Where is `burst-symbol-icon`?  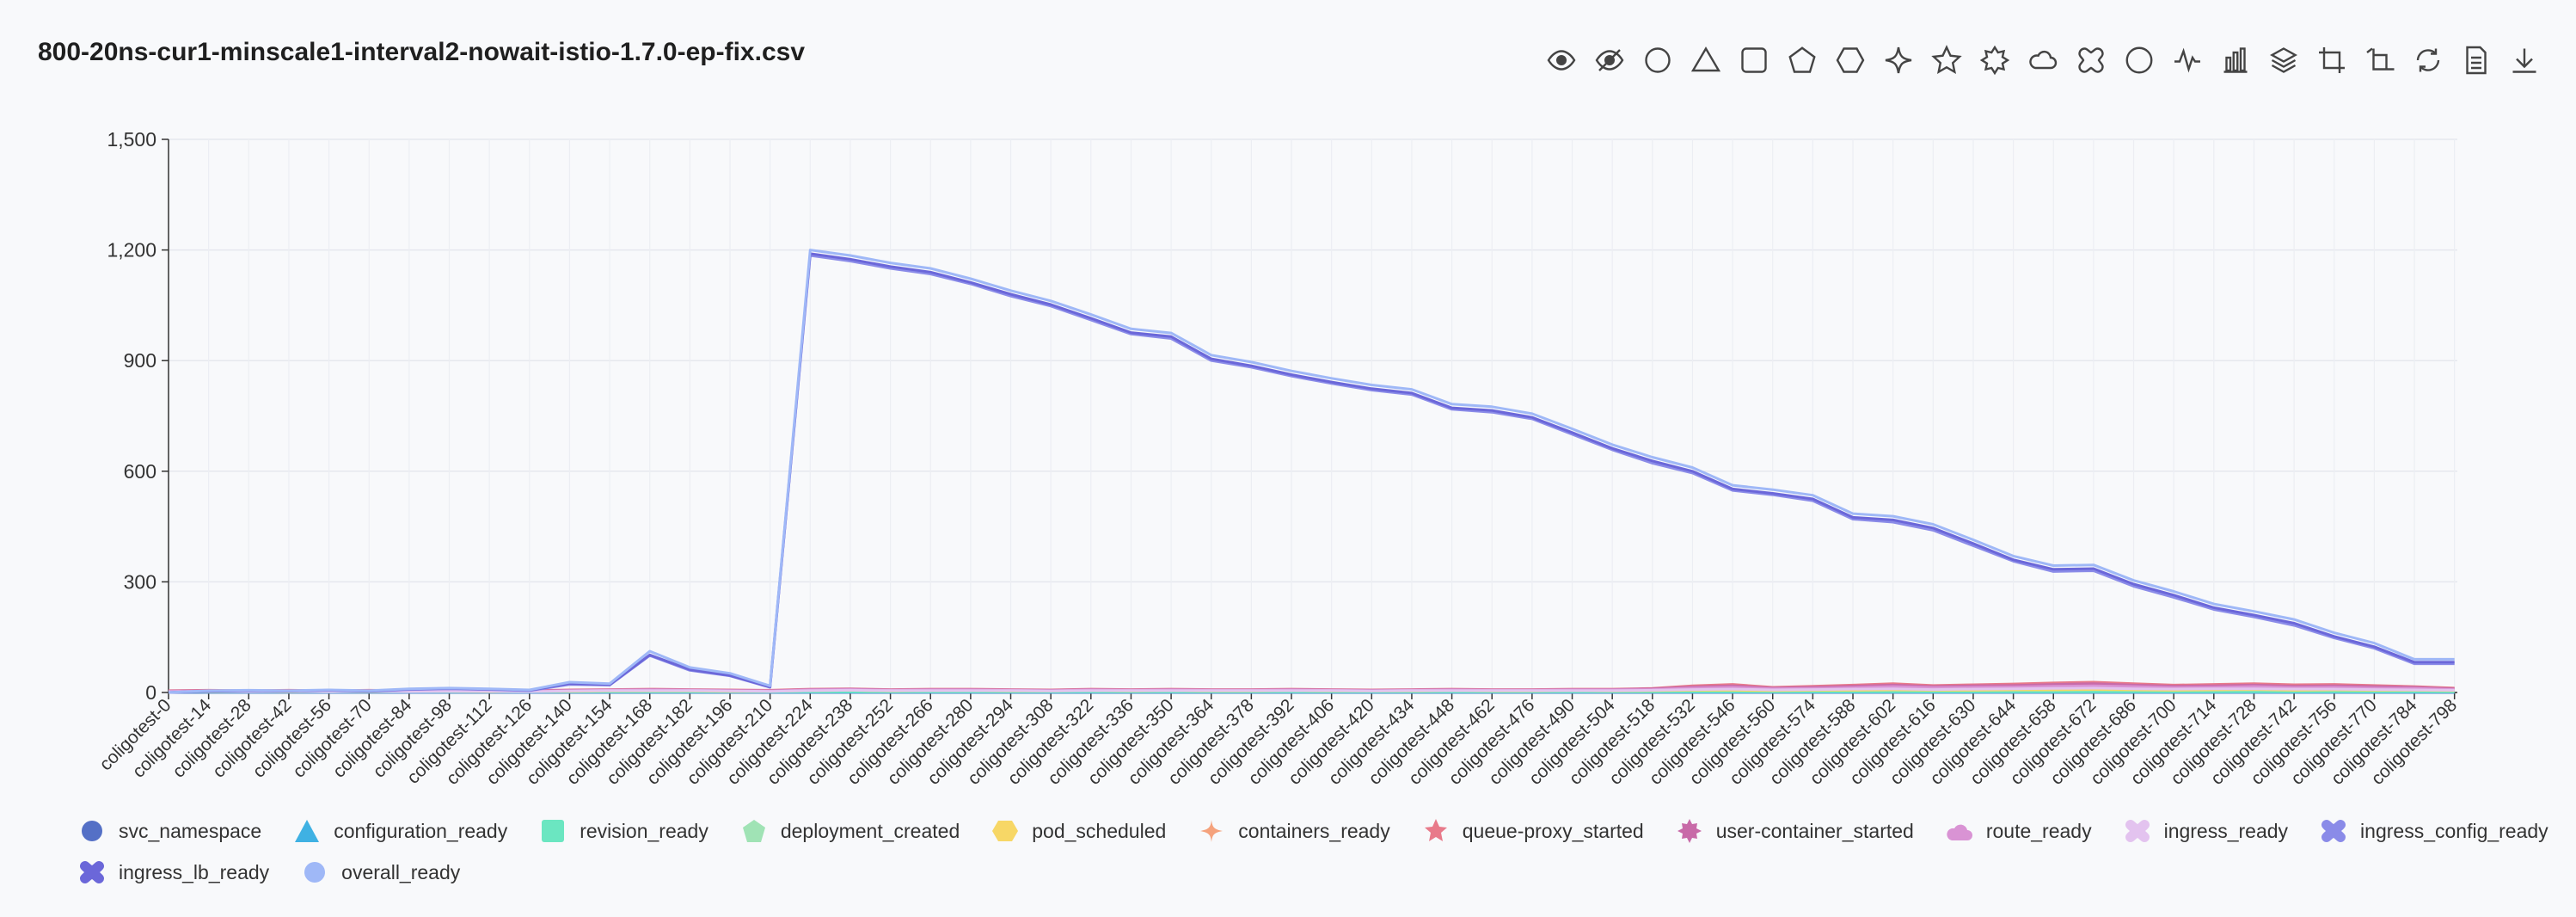 burst-symbol-icon is located at coordinates (1995, 60).